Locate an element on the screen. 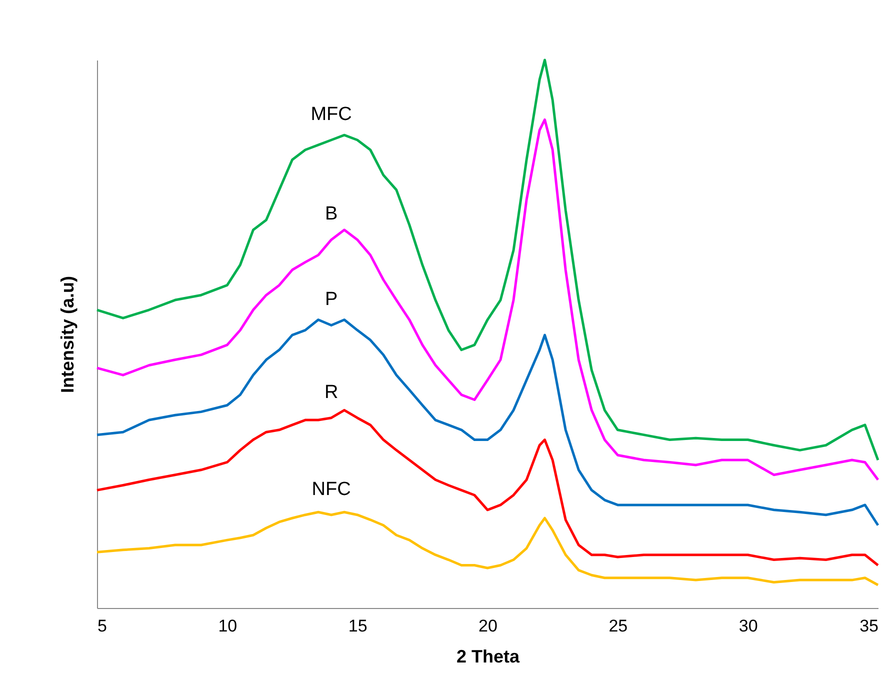  x-tick-label: 25 is located at coordinates (618, 626).